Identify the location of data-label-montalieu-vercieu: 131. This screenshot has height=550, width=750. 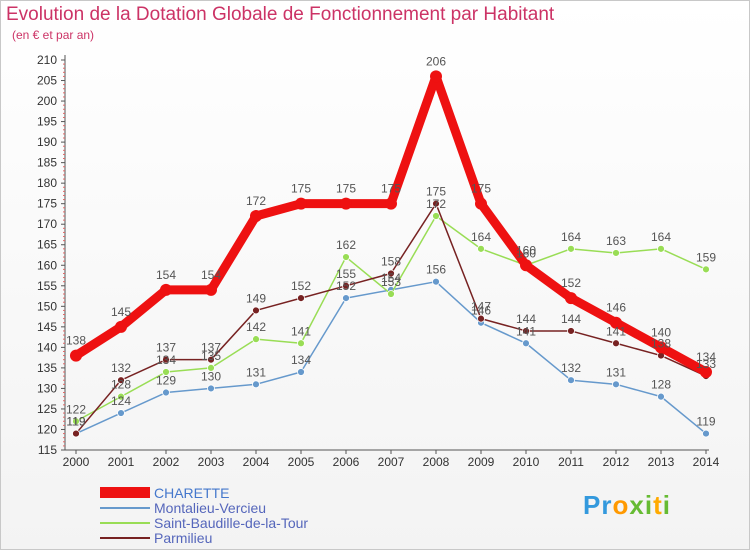
(256, 372).